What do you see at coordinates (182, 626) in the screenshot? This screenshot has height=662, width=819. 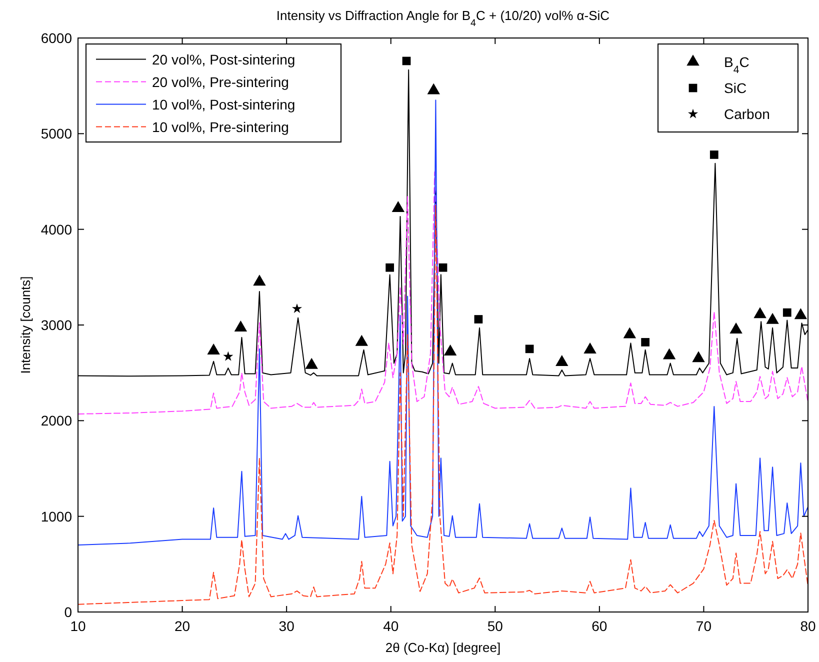 I see `x-tick-label: 20` at bounding box center [182, 626].